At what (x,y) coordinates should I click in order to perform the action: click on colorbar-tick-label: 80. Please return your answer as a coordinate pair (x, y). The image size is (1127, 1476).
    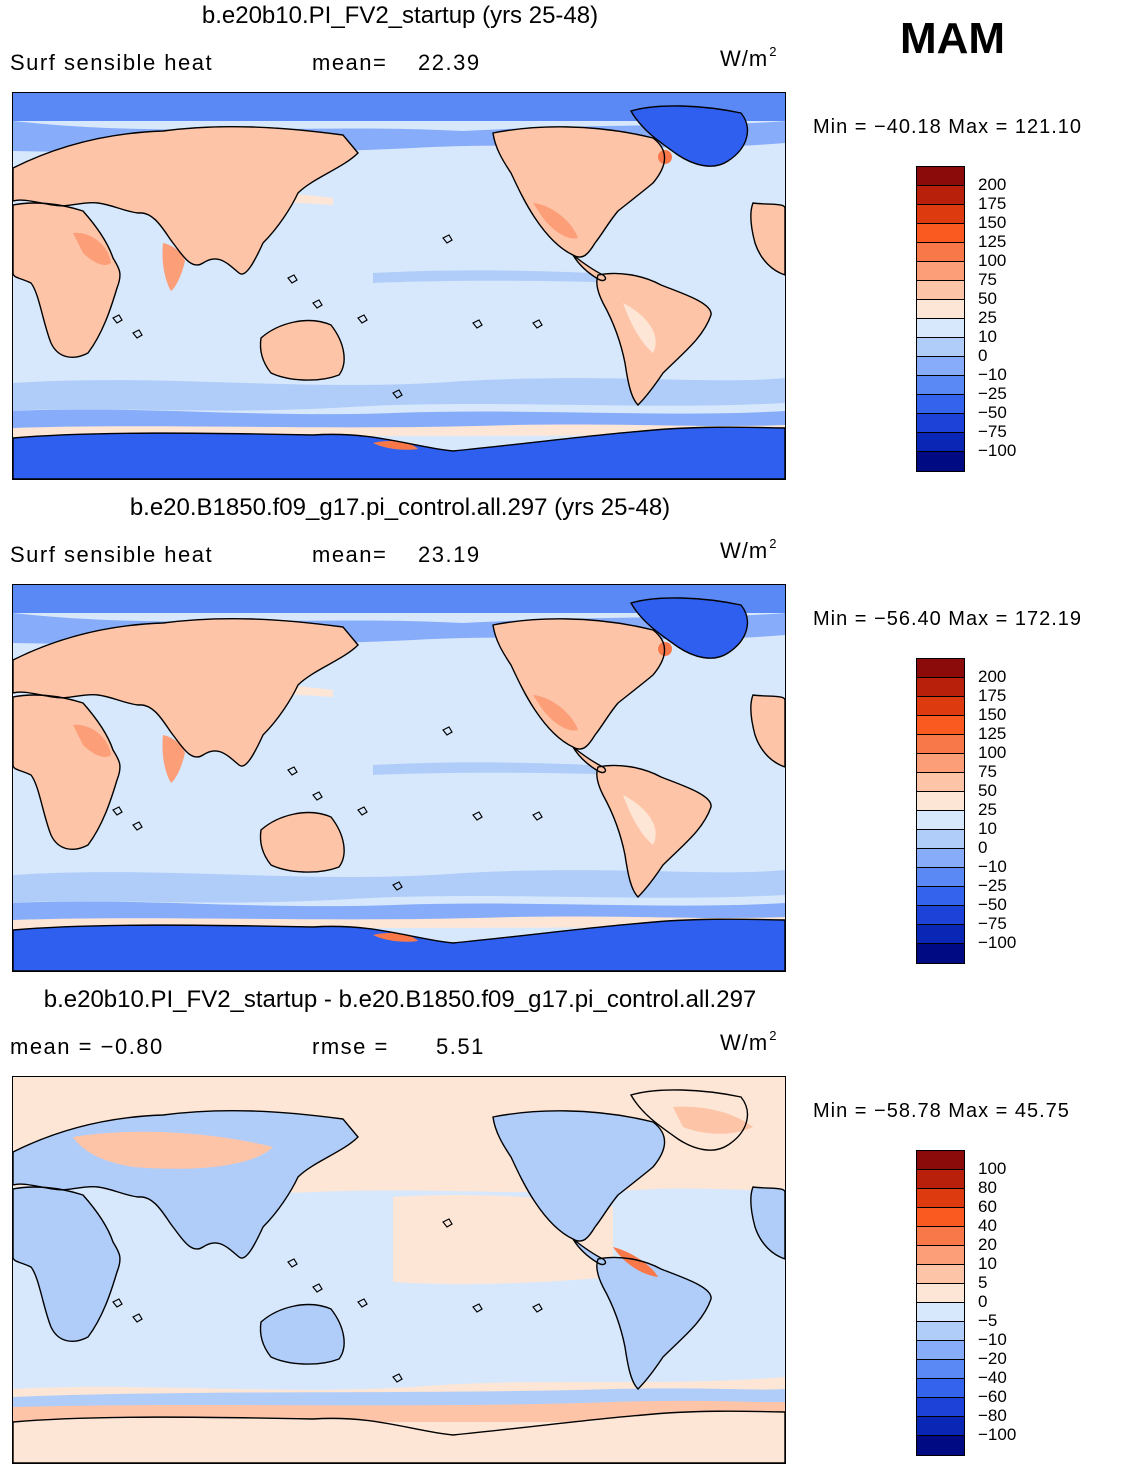
    Looking at the image, I should click on (987, 1187).